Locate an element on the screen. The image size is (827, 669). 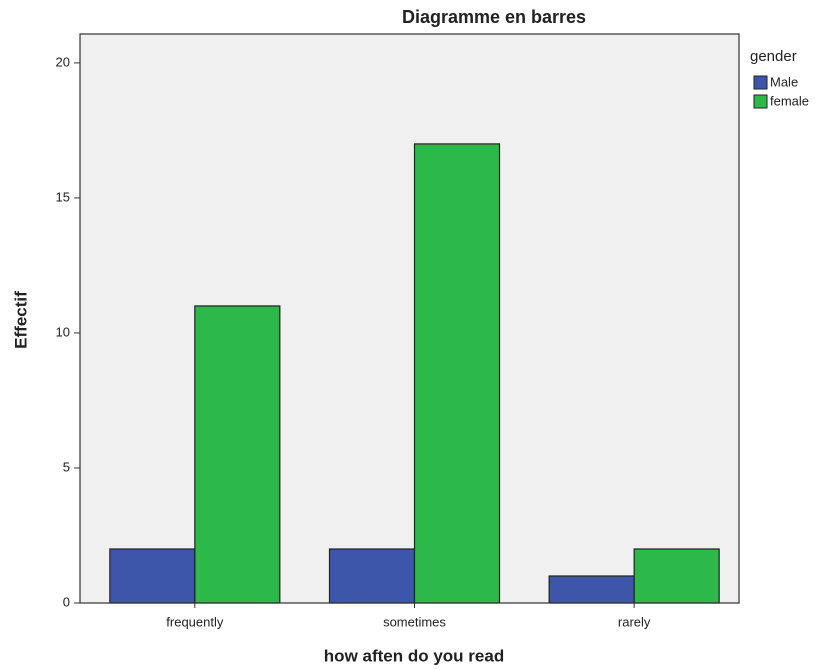
y-tick-label: 0 is located at coordinates (66, 601).